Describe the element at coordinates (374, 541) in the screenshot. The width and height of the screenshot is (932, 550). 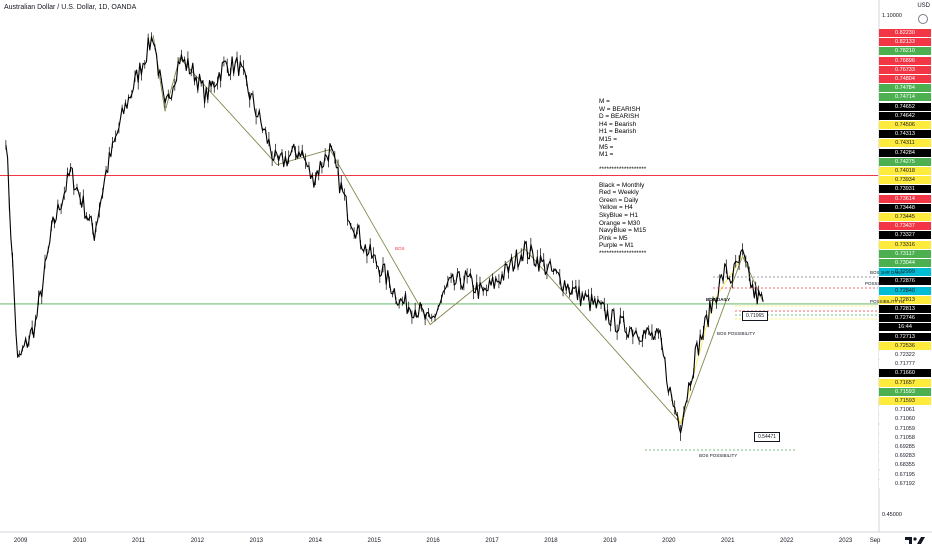
I see `x-tick-label: 2015` at that location.